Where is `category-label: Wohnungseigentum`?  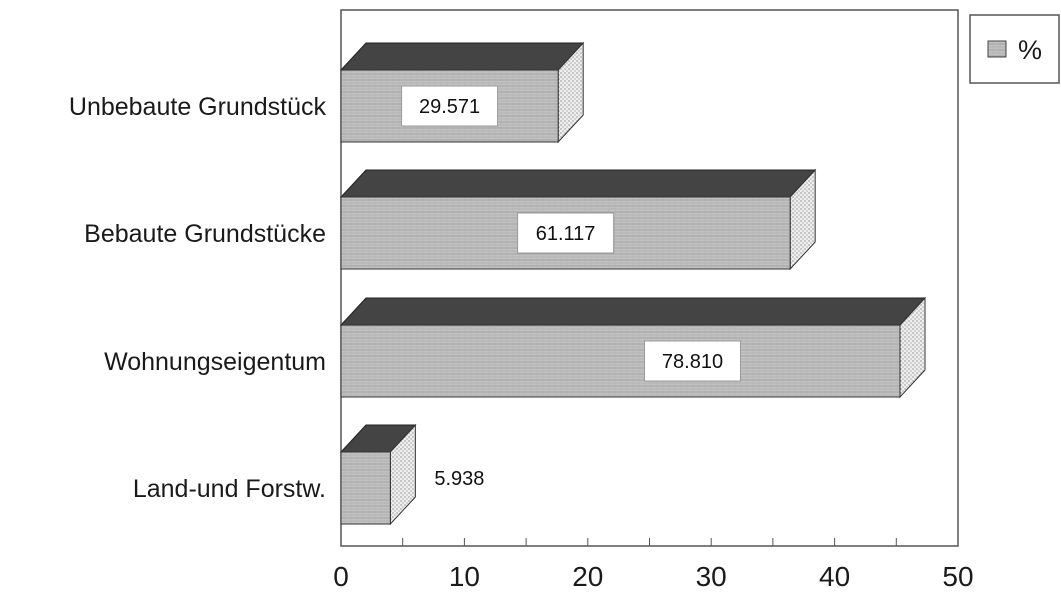
category-label: Wohnungseigentum is located at coordinates (215, 362).